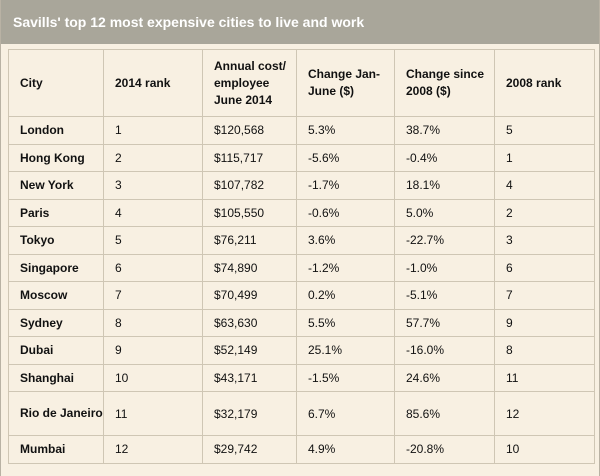 The width and height of the screenshot is (600, 476). What do you see at coordinates (444, 449) in the screenshot?
I see `change-since-2008-cell: -20.8%` at bounding box center [444, 449].